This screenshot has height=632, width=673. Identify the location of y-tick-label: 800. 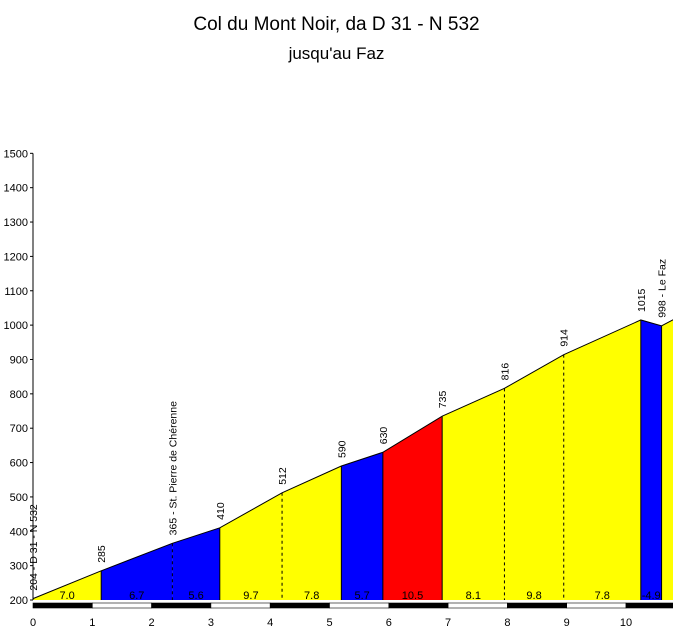
(19, 395).